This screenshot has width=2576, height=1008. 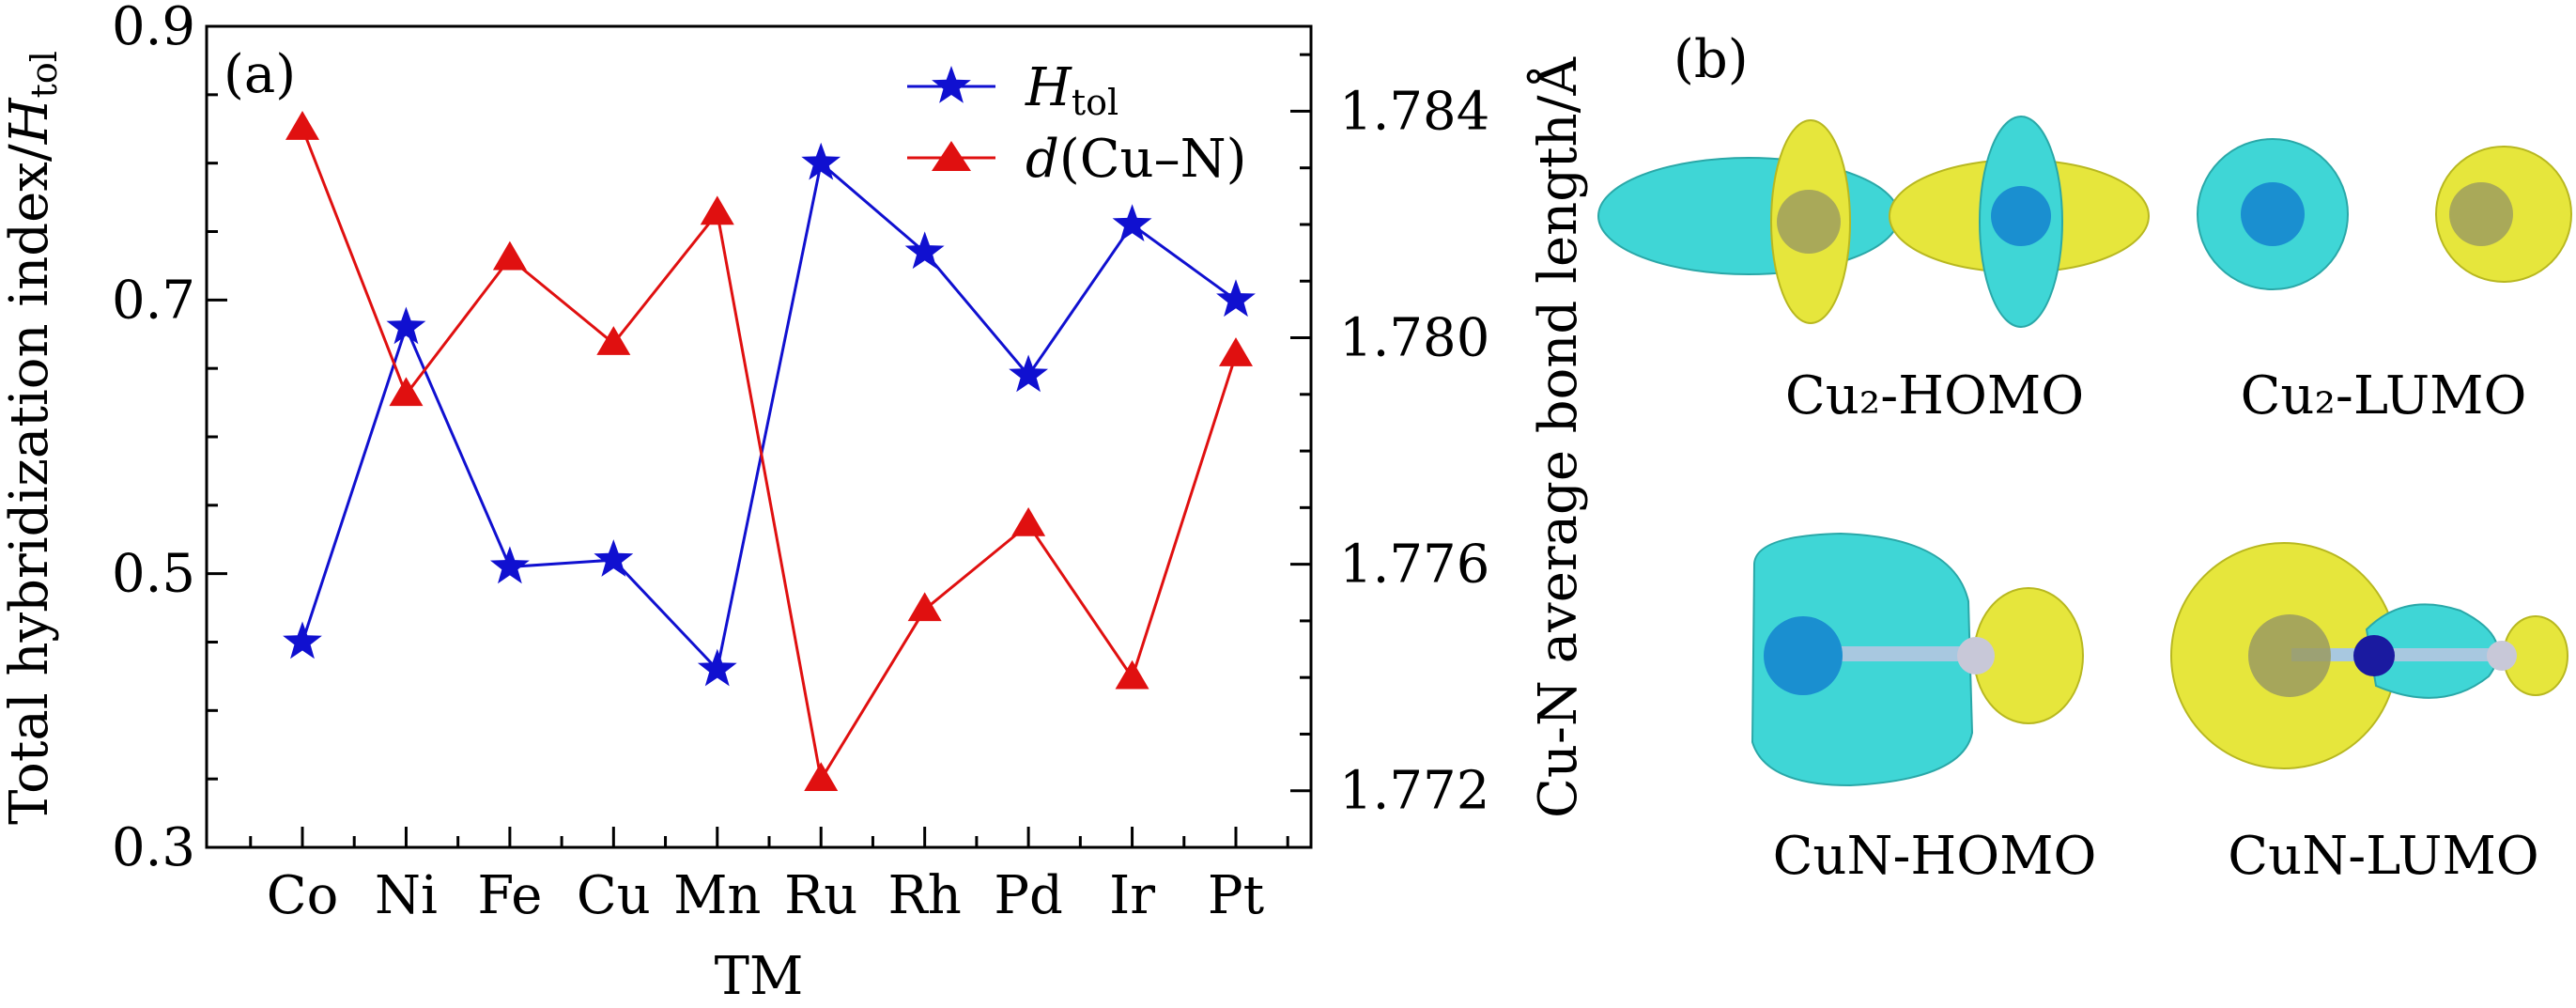 I want to click on right-axis-title: Cu-N average bond length/Å, so click(x=1557, y=437).